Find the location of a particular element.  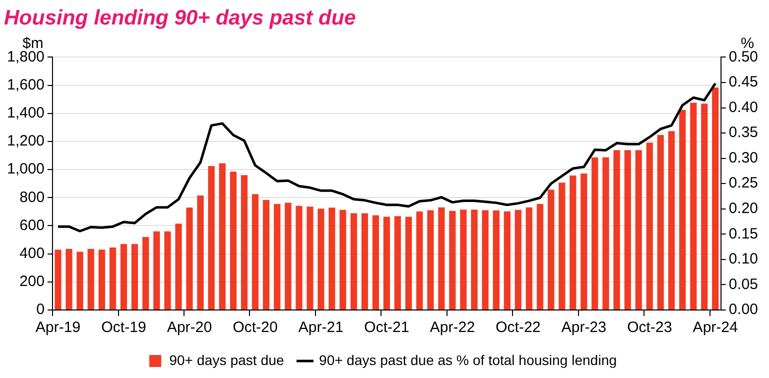

y-tick-label: 0 is located at coordinates (40, 309).